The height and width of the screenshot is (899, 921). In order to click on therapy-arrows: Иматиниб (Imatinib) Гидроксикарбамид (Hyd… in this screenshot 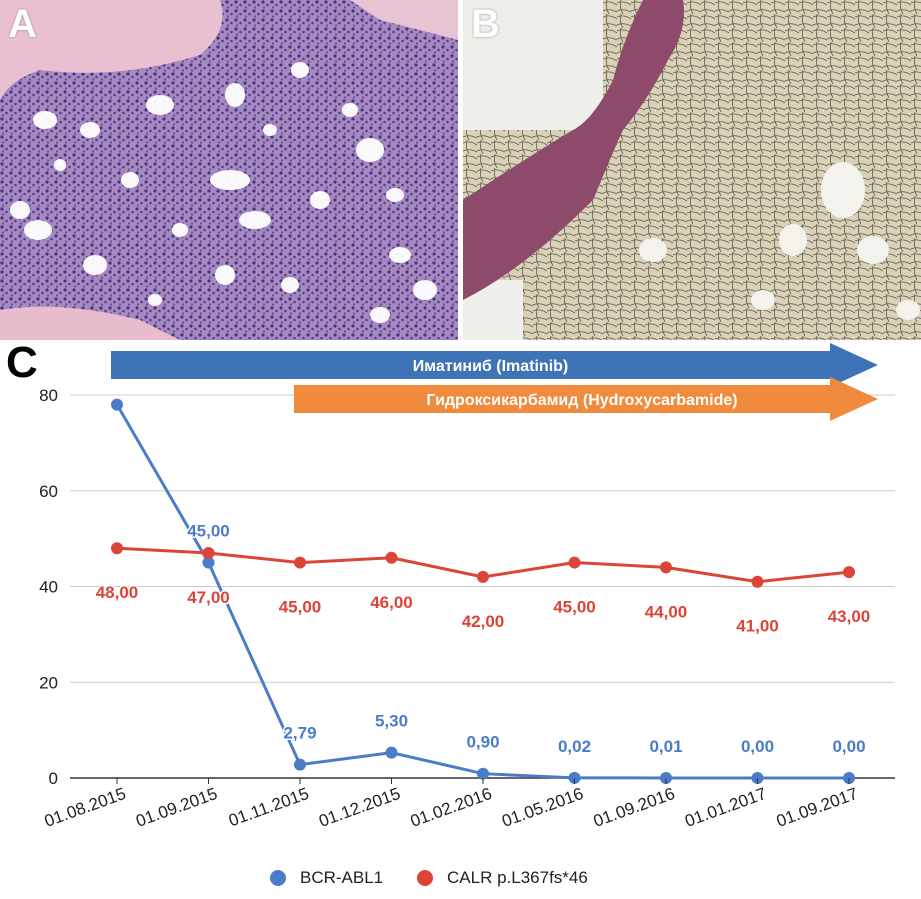, I will do `click(494, 382)`.